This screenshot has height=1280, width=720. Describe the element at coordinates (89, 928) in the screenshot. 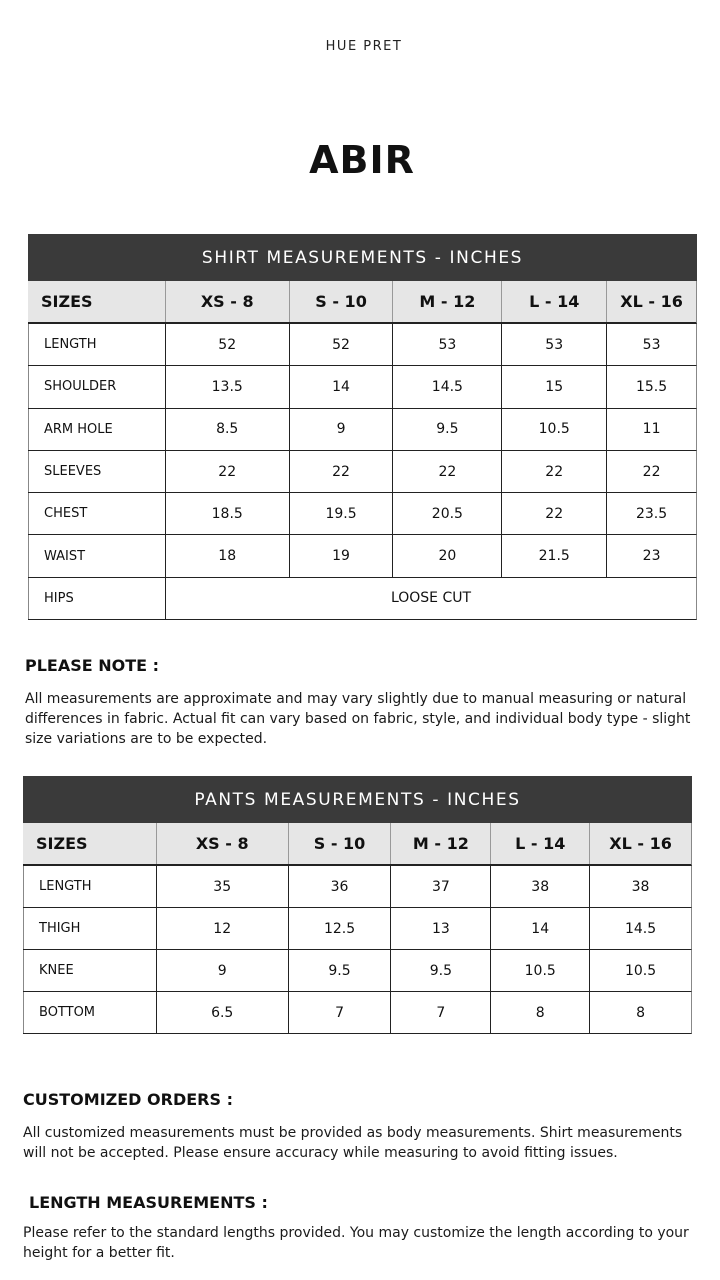

I see `measurement-label: THIGH` at that location.